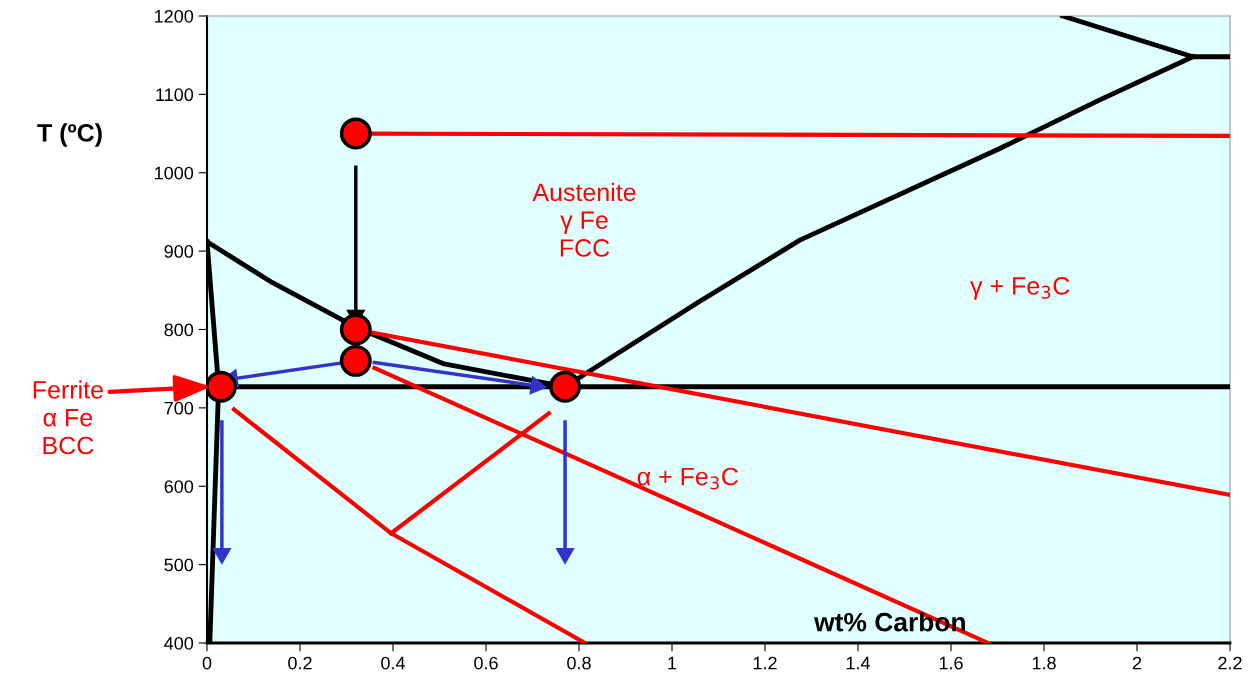 Image resolution: width=1254 pixels, height=697 pixels. Describe the element at coordinates (174, 16) in the screenshot. I see `y-tick-label: 1200` at that location.